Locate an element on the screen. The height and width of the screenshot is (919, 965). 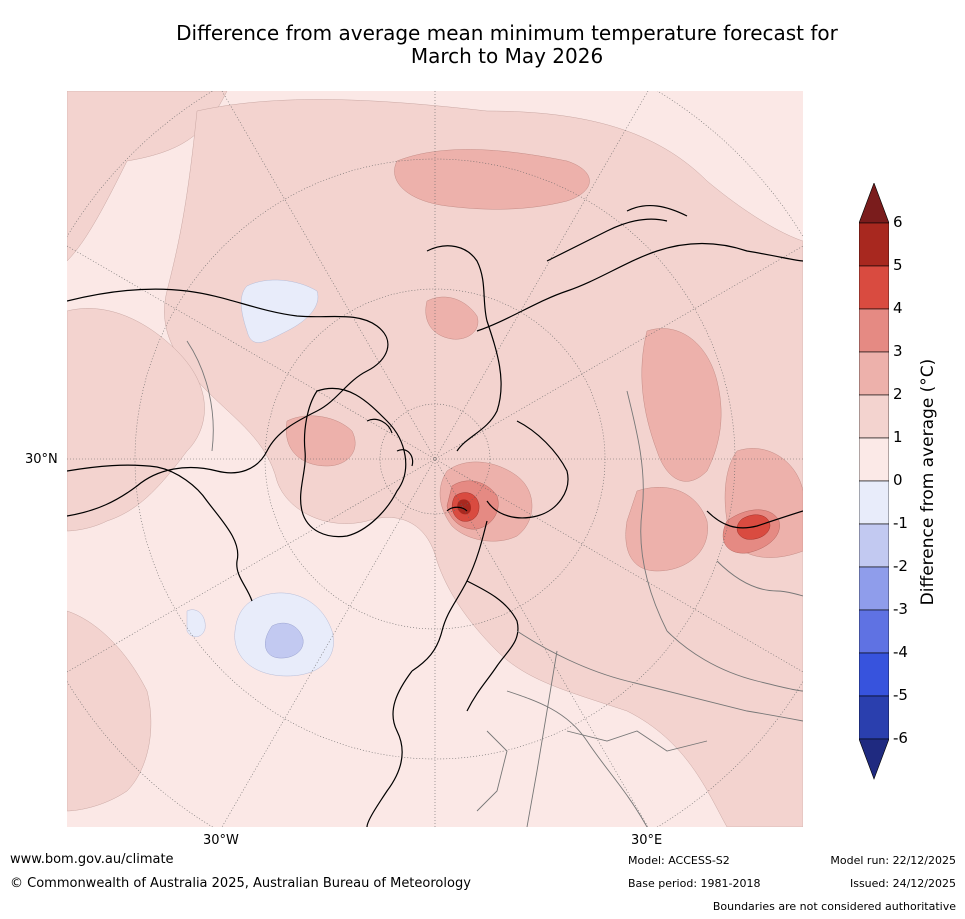
colorbar-tick-label: 2 is located at coordinates (898, 394).